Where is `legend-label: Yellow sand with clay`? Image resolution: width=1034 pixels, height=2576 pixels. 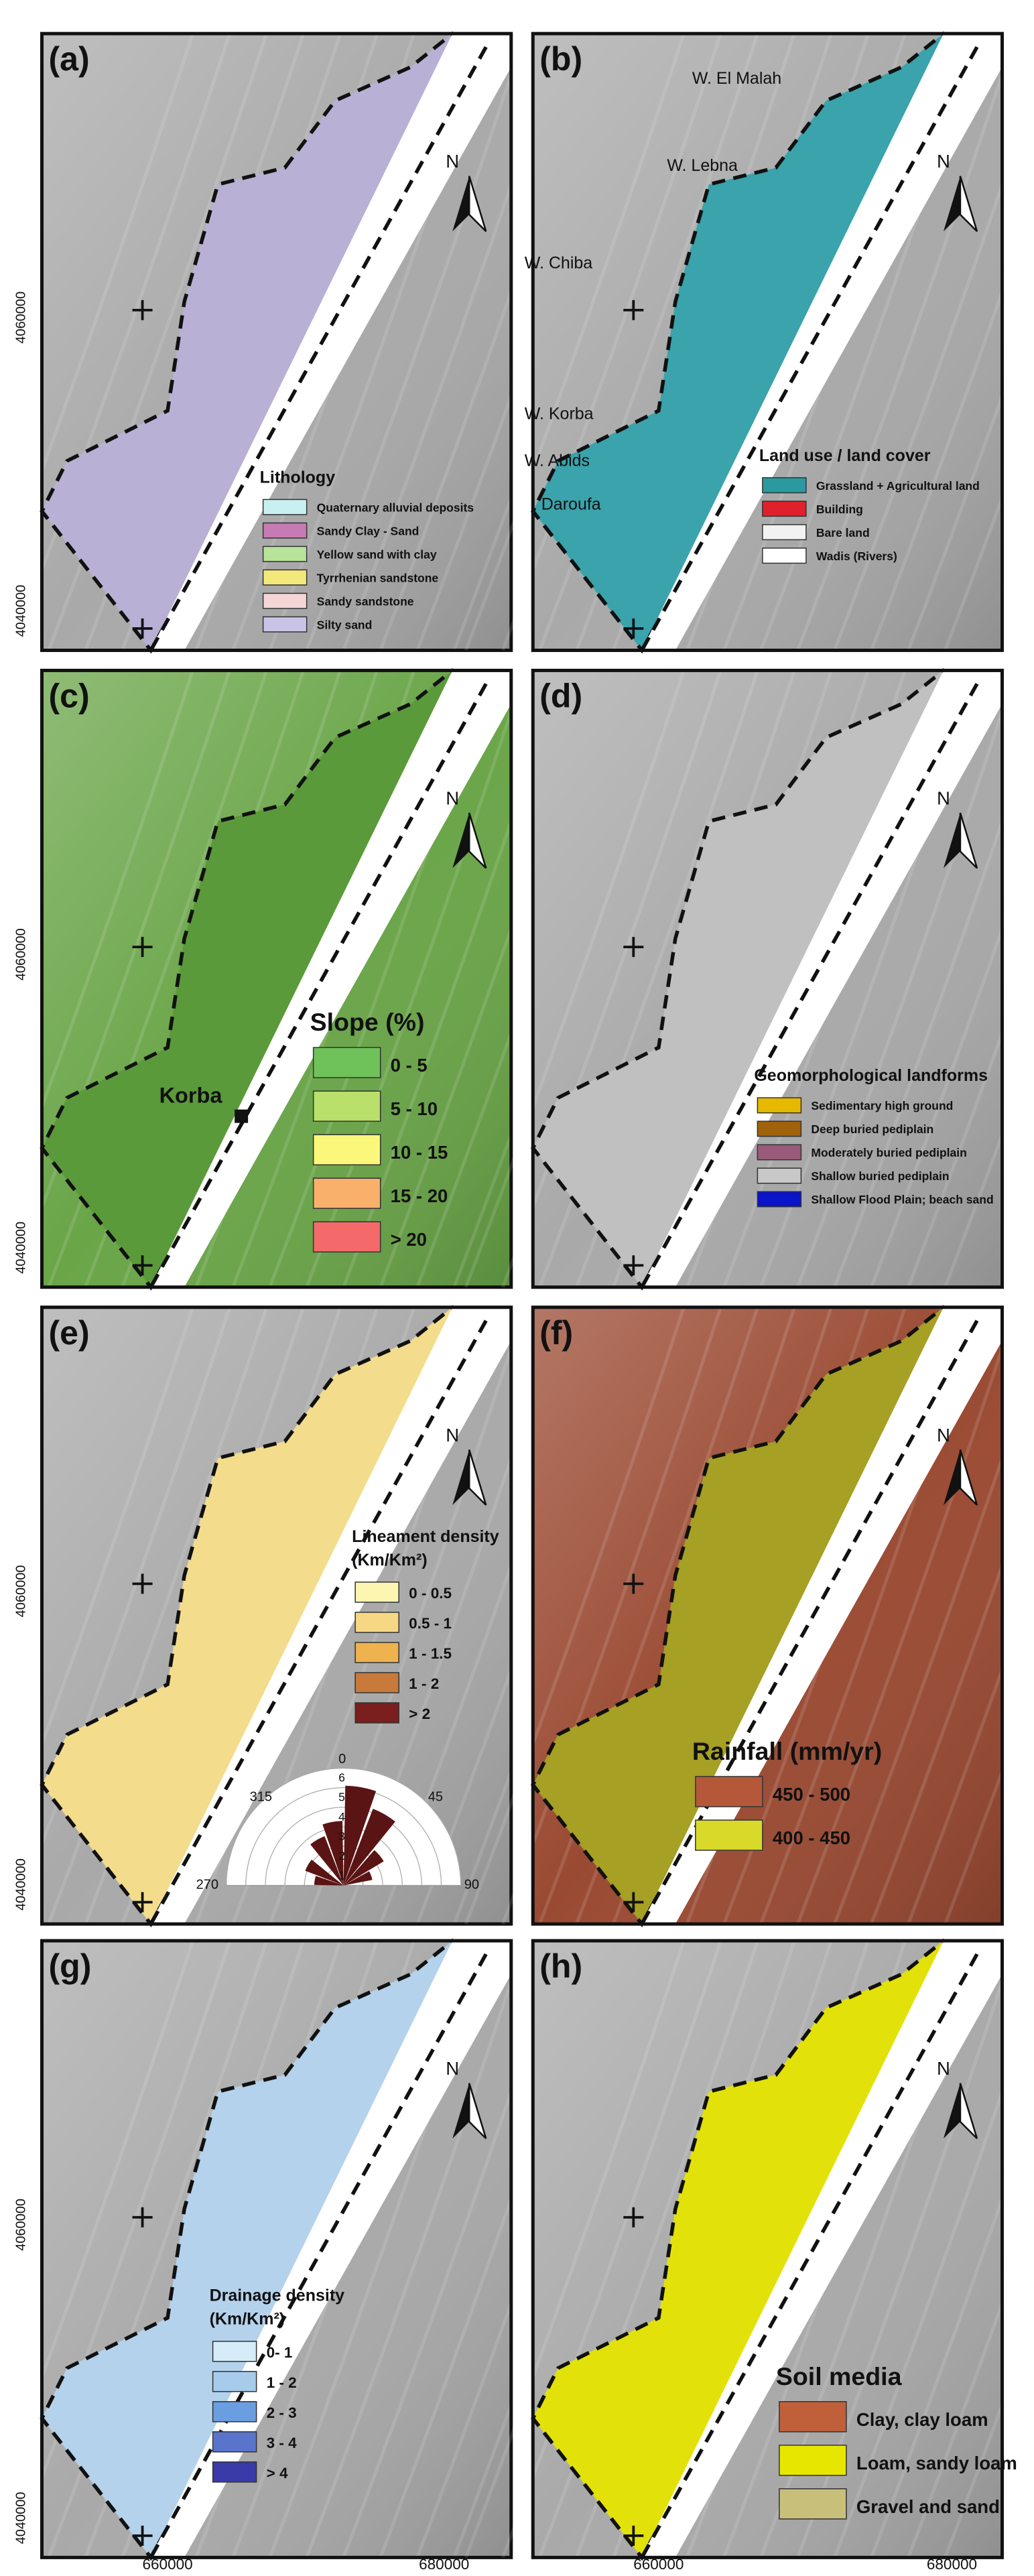 legend-label: Yellow sand with clay is located at coordinates (377, 554).